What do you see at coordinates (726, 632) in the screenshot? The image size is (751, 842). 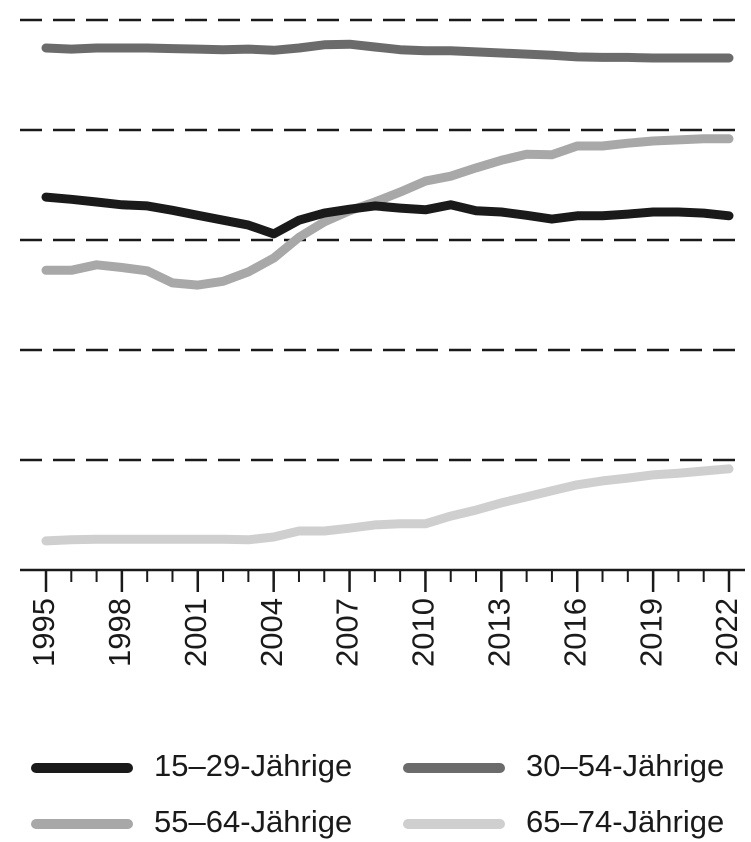 I see `x-tick-label: 2022` at bounding box center [726, 632].